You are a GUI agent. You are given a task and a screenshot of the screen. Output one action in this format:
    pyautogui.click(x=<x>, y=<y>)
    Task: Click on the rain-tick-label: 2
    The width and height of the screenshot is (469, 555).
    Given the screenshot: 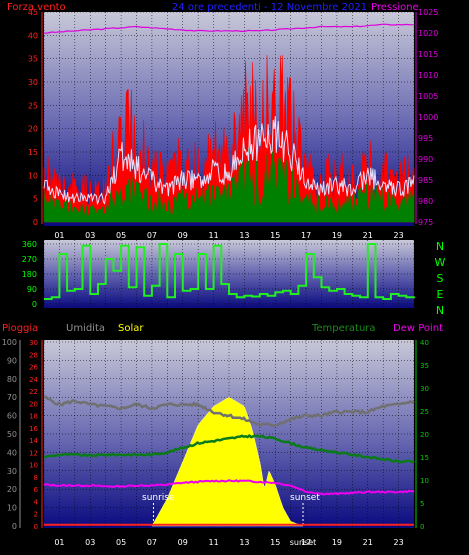 What is the action you would take?
    pyautogui.click(x=36, y=515)
    